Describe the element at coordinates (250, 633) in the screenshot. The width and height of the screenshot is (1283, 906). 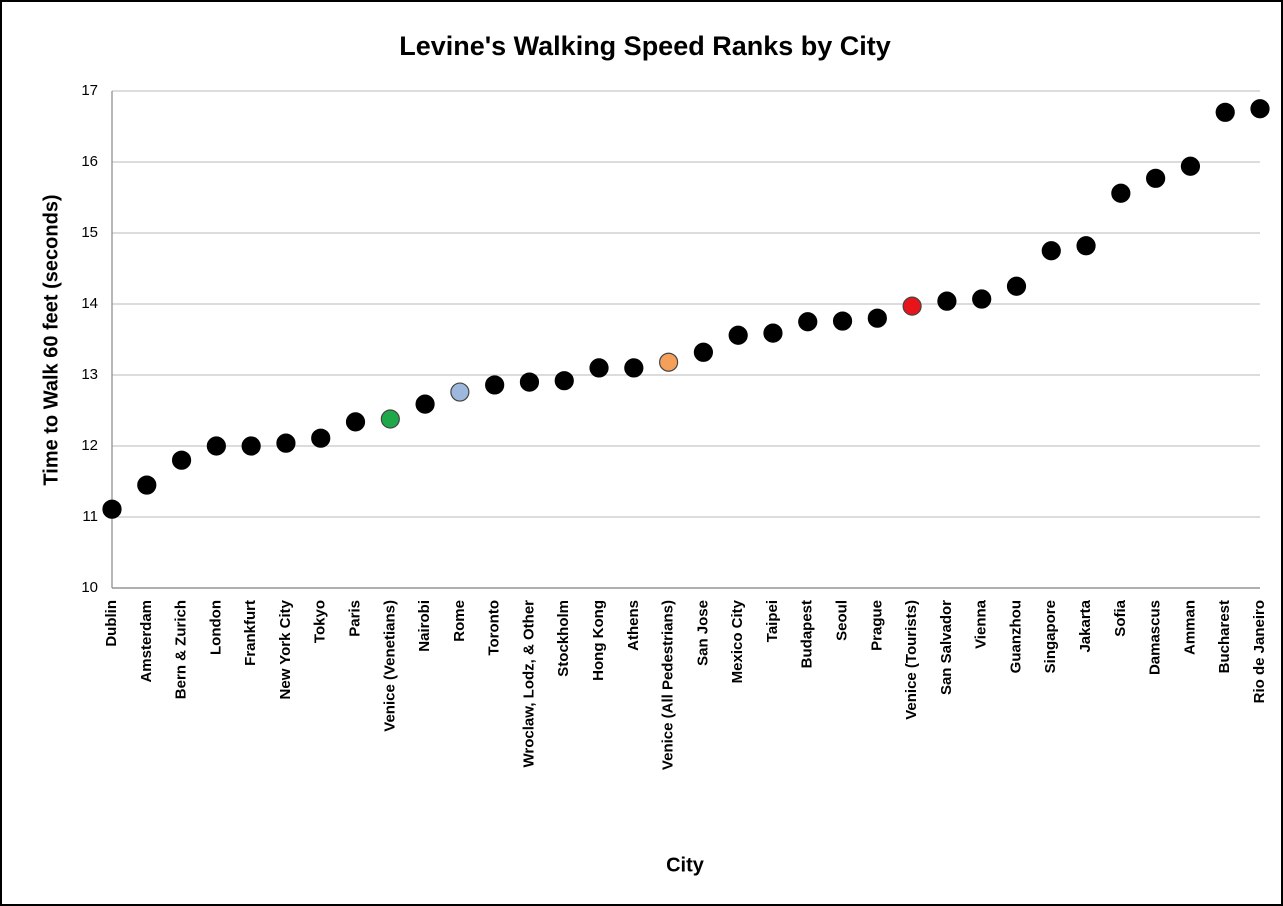
I see `x-tick-label: Frankfurt` at that location.